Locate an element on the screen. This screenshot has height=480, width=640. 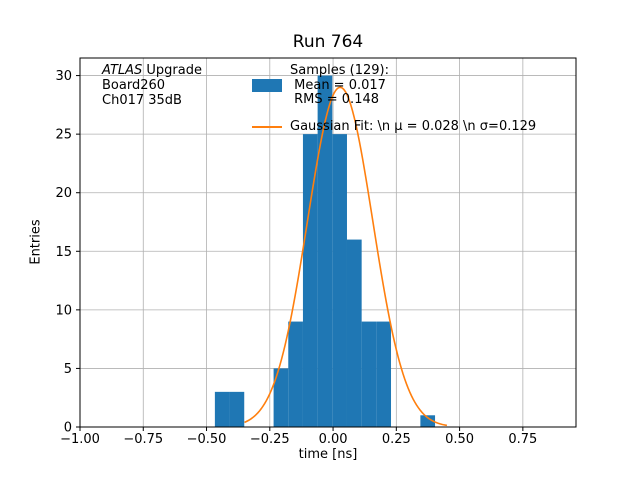
y-tick-label: 5 is located at coordinates (68, 369).